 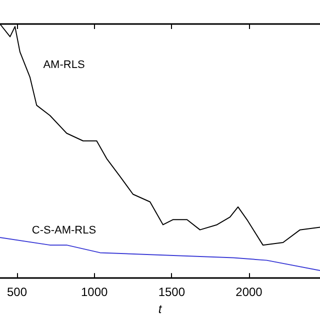 What do you see at coordinates (64, 64) in the screenshot?
I see `series-label: AM-RLS` at bounding box center [64, 64].